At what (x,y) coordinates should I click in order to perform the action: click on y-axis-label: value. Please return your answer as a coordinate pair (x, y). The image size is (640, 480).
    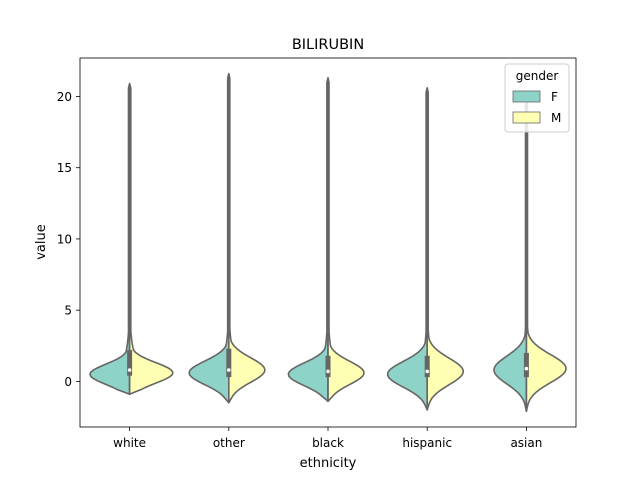
    Looking at the image, I should click on (41, 242).